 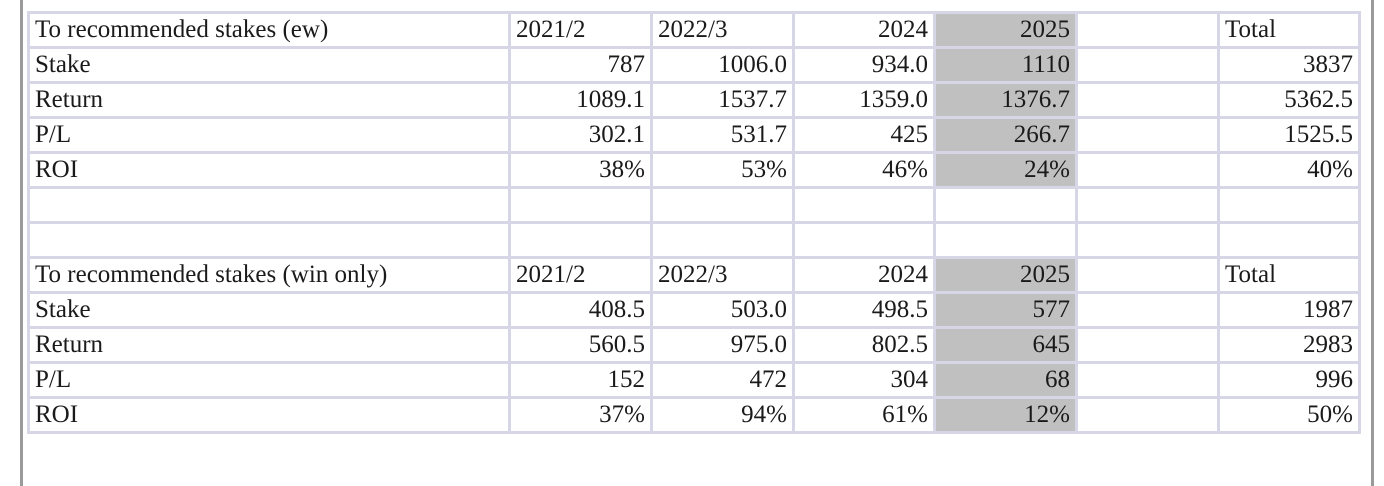 I want to click on table-row: ROI 38% 53% 46% 24% 40%, so click(x=694, y=170).